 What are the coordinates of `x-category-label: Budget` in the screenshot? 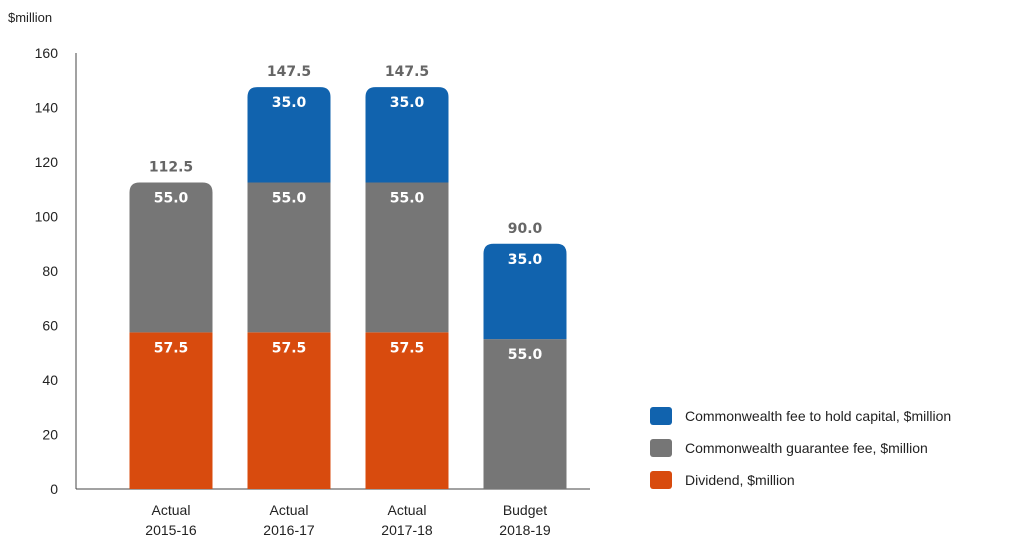 It's located at (525, 510).